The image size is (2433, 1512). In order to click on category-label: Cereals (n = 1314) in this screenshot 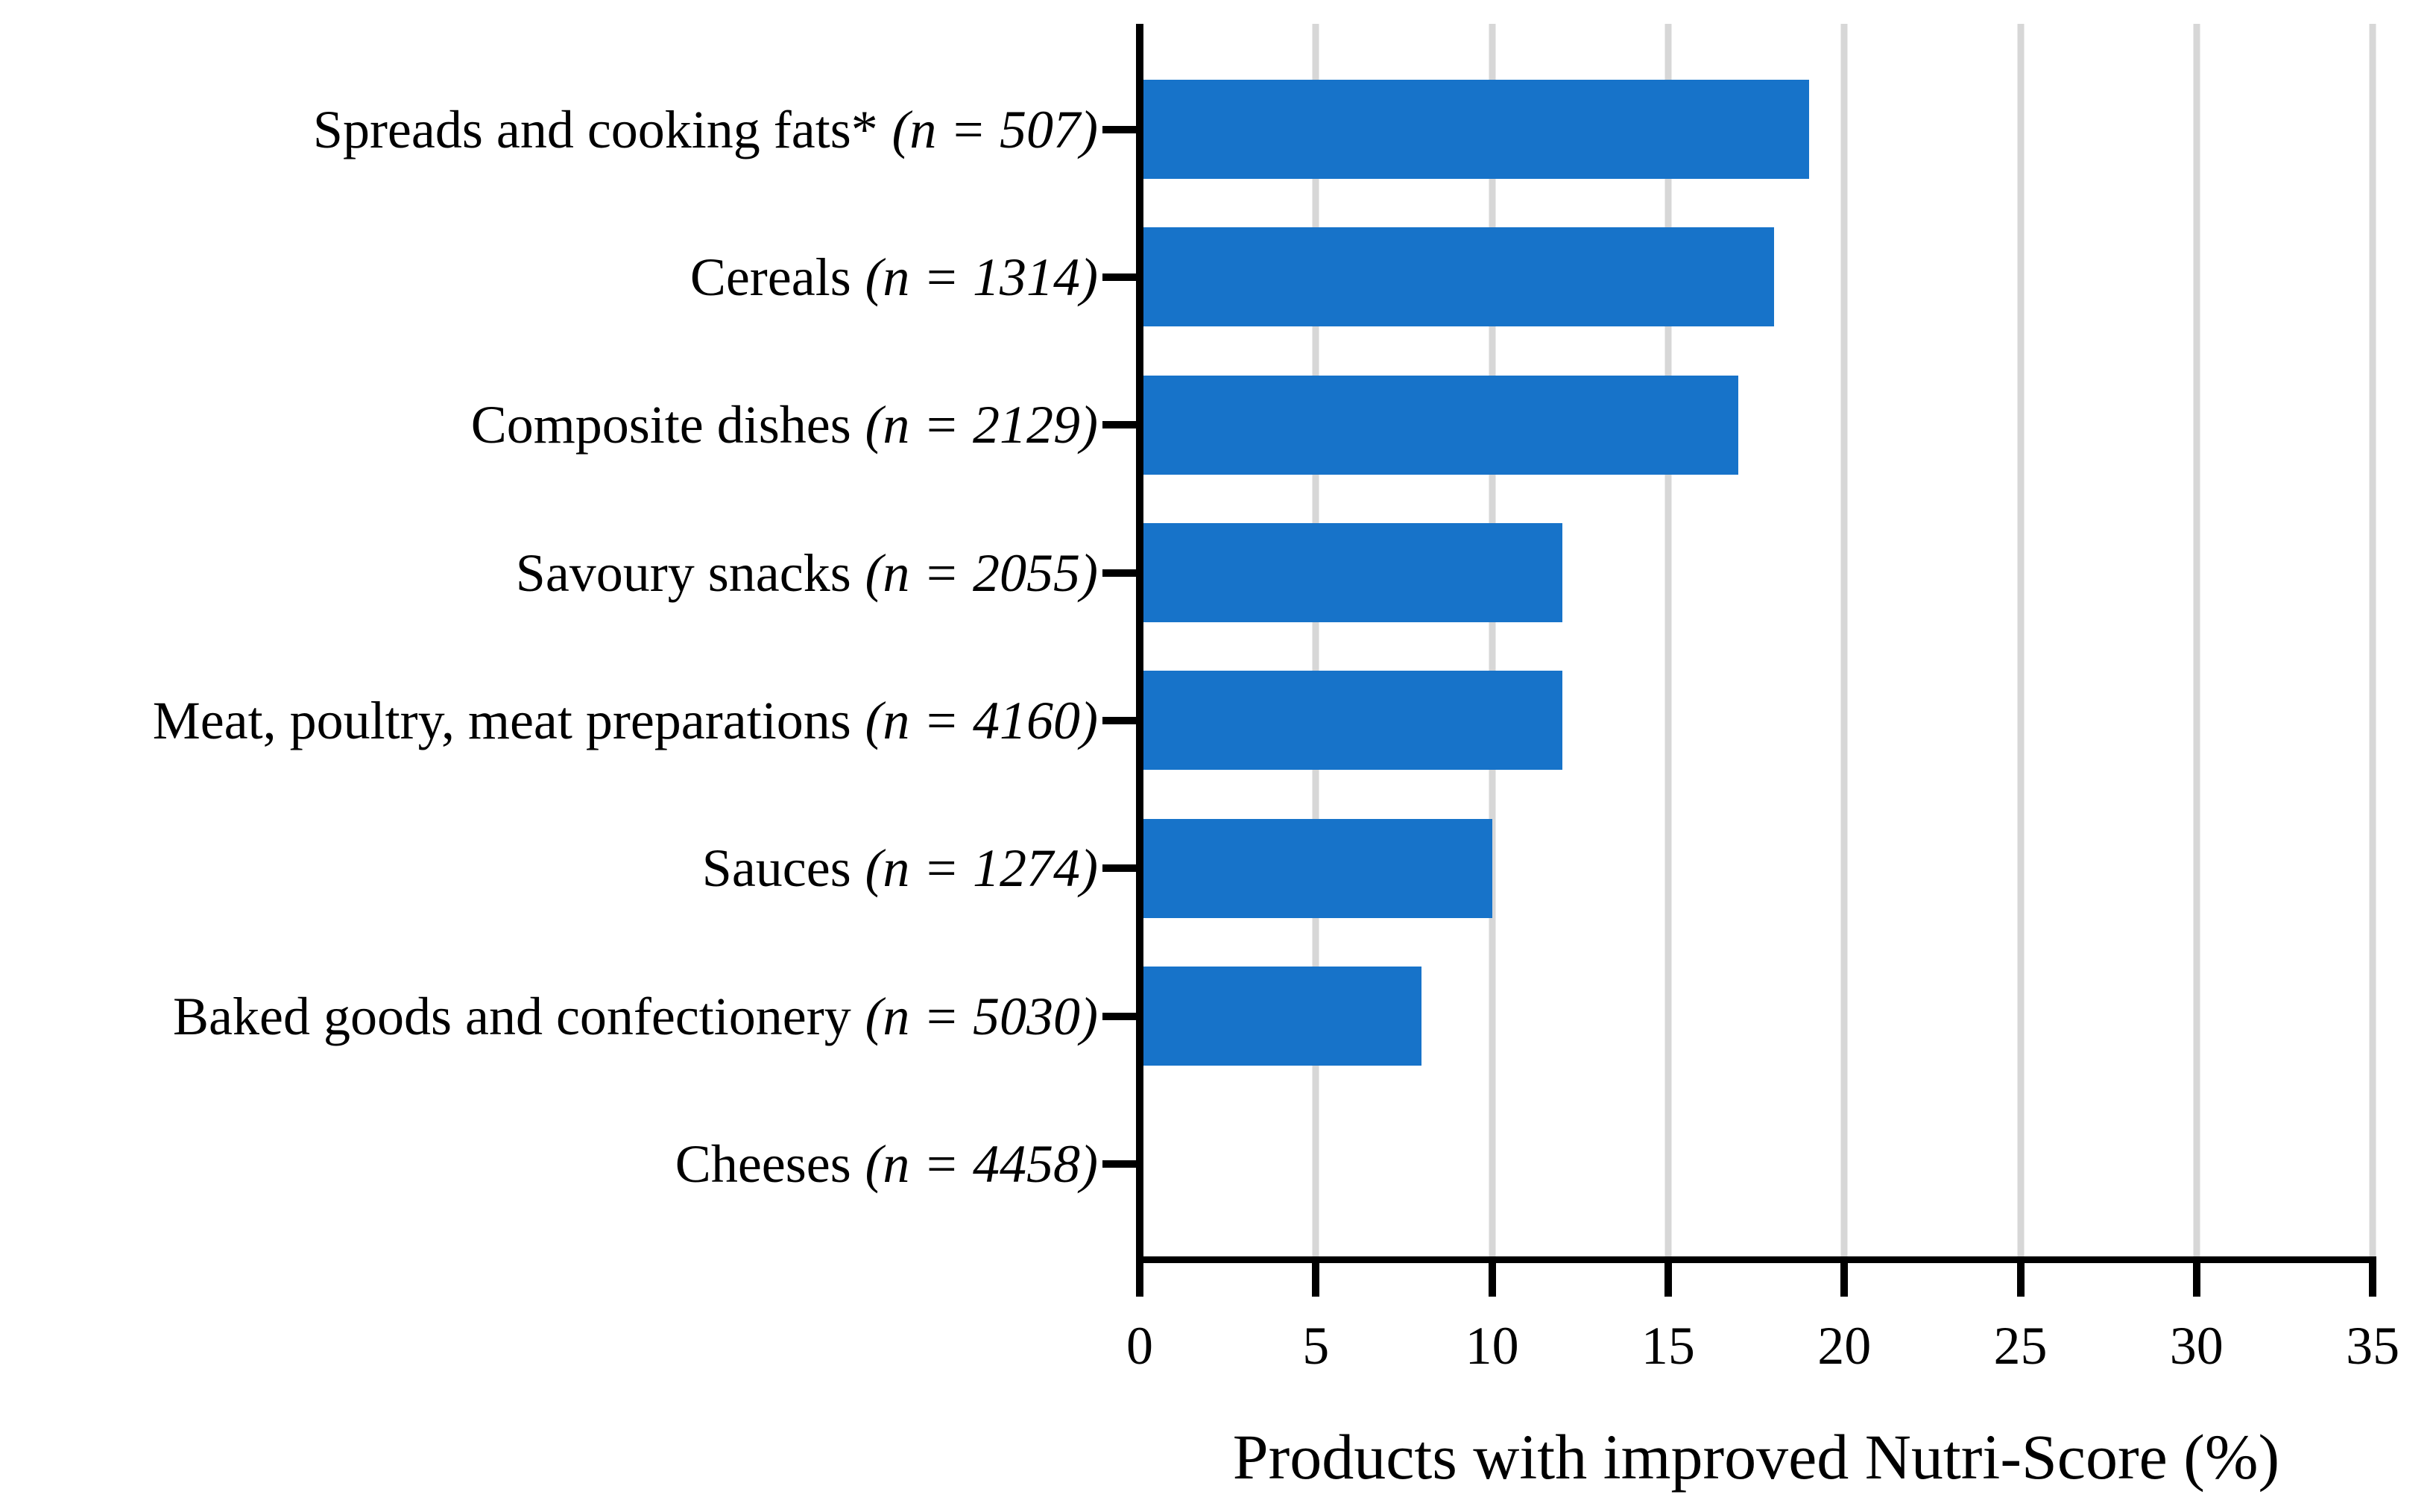, I will do `click(894, 276)`.